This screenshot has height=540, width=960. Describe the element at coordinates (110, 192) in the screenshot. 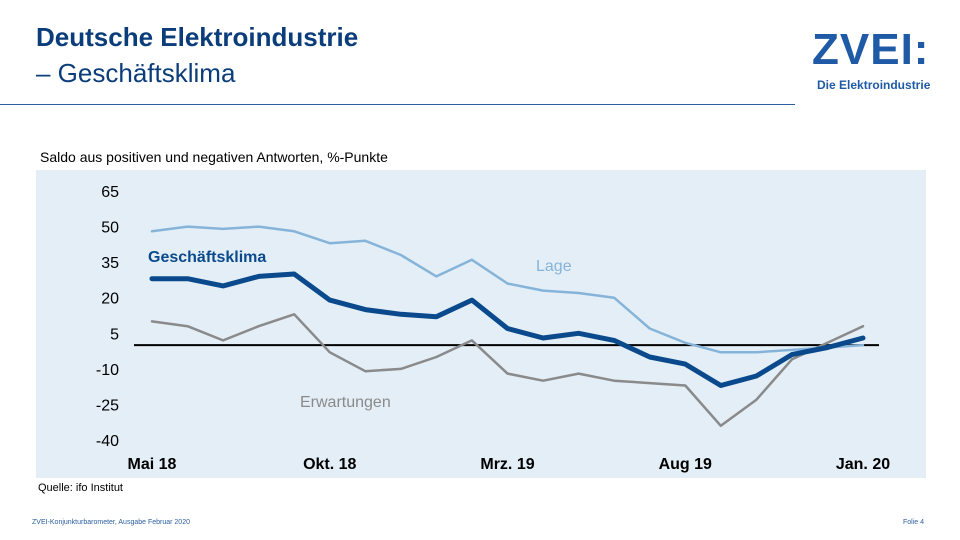

I see `y-tick-label: 65` at that location.